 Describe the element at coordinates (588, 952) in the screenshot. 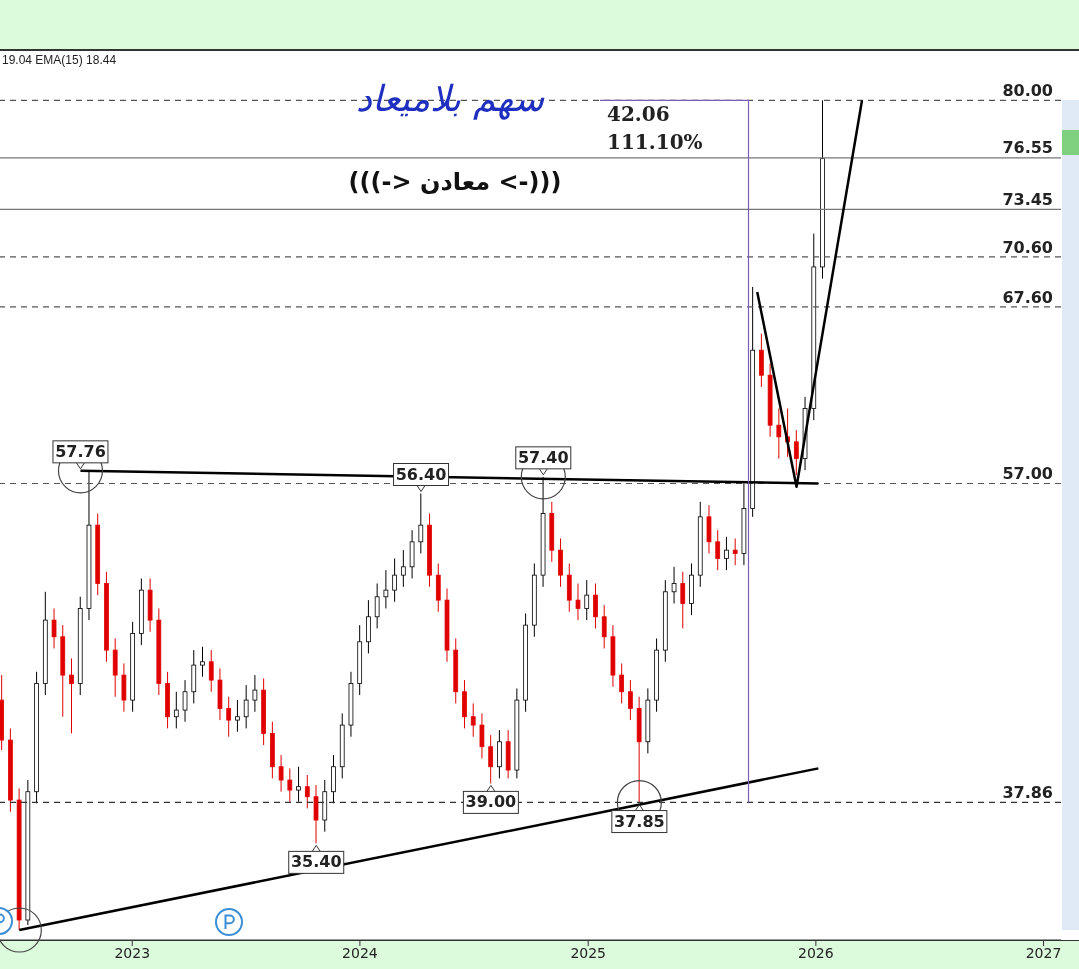

I see `x-tick-label: 2025` at that location.